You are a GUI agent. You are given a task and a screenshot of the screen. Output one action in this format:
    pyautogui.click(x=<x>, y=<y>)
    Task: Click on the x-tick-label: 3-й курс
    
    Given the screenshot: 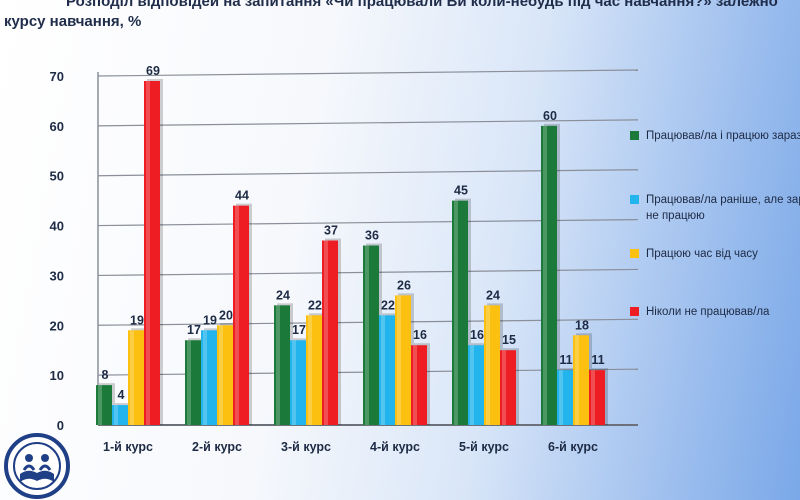 What is the action you would take?
    pyautogui.click(x=306, y=447)
    